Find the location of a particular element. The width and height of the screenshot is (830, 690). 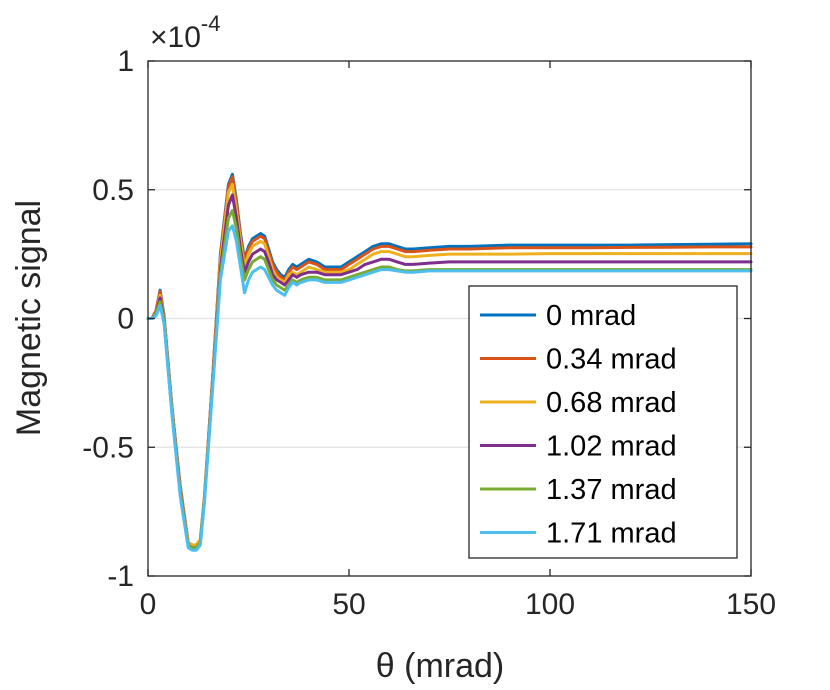

legend-entry-1: 0.34 mrad is located at coordinates (611, 360).